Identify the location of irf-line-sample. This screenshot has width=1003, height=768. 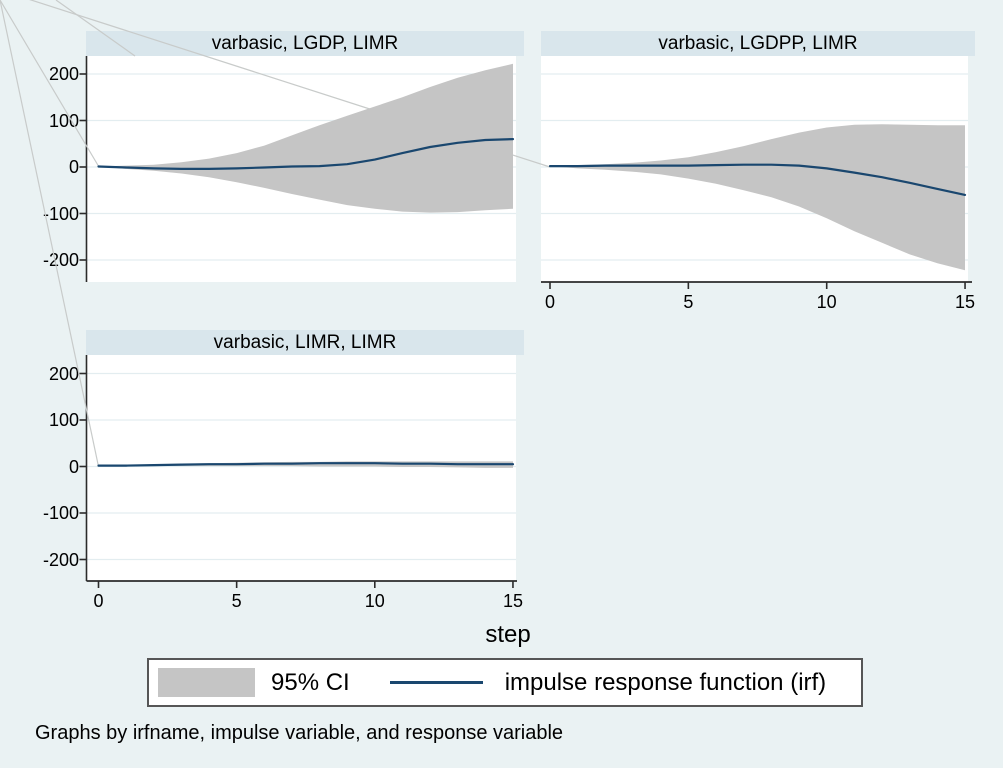
(436, 682).